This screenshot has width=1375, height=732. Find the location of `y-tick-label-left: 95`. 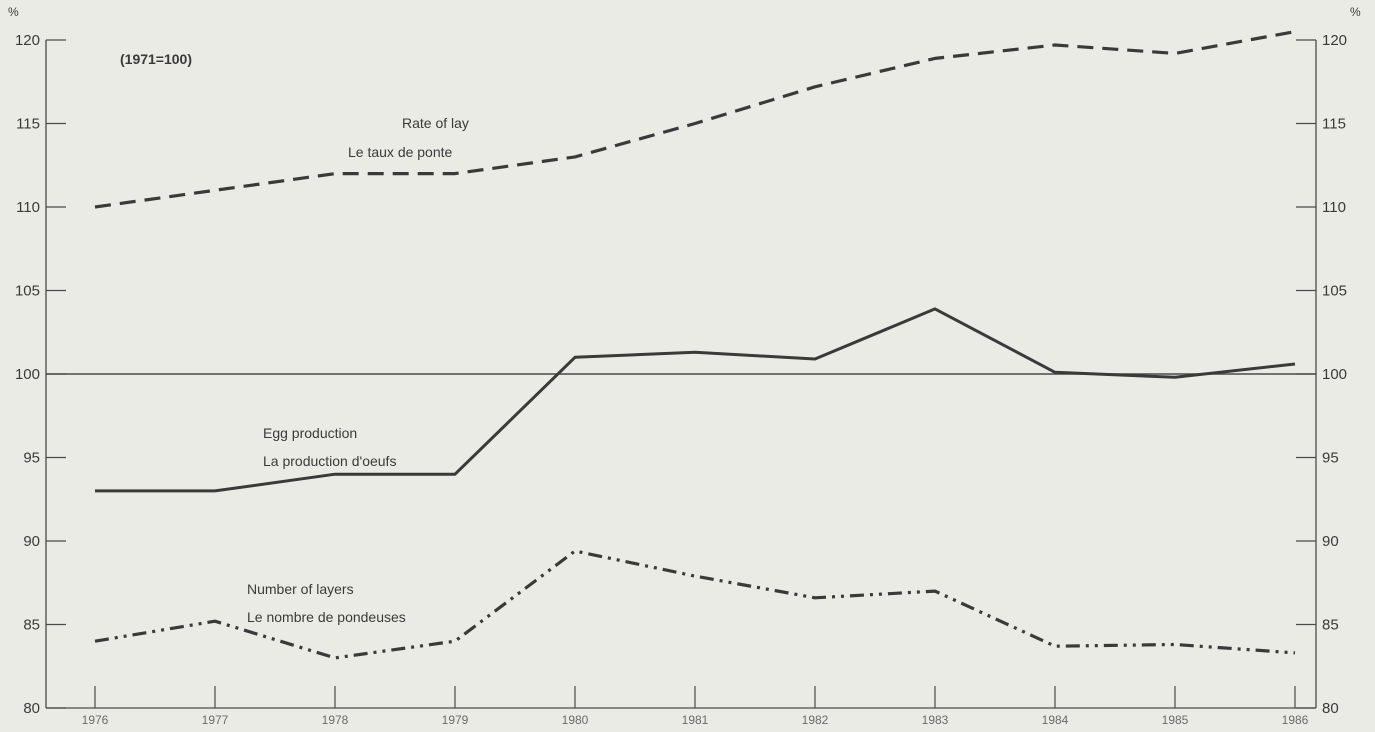

y-tick-label-left: 95 is located at coordinates (31, 458).